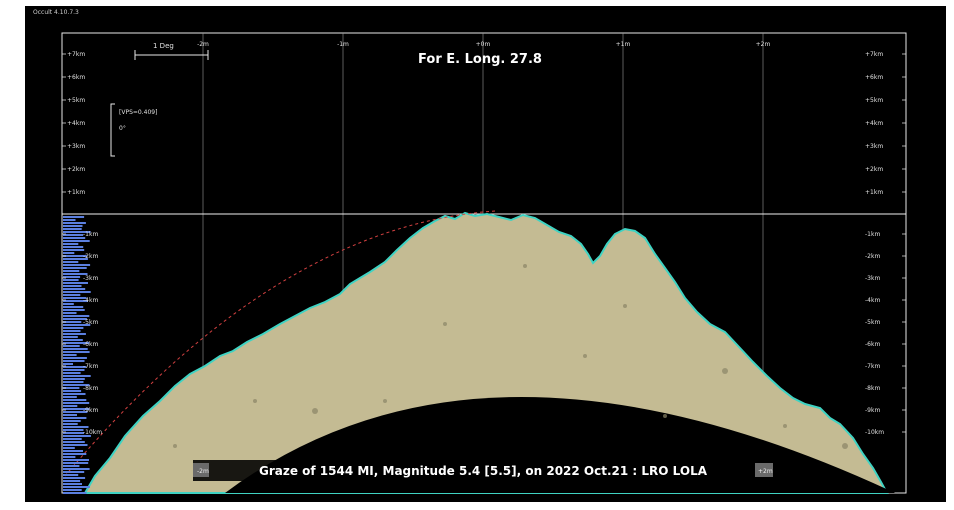  I want to click on axis-label: -3km, so click(872, 278).